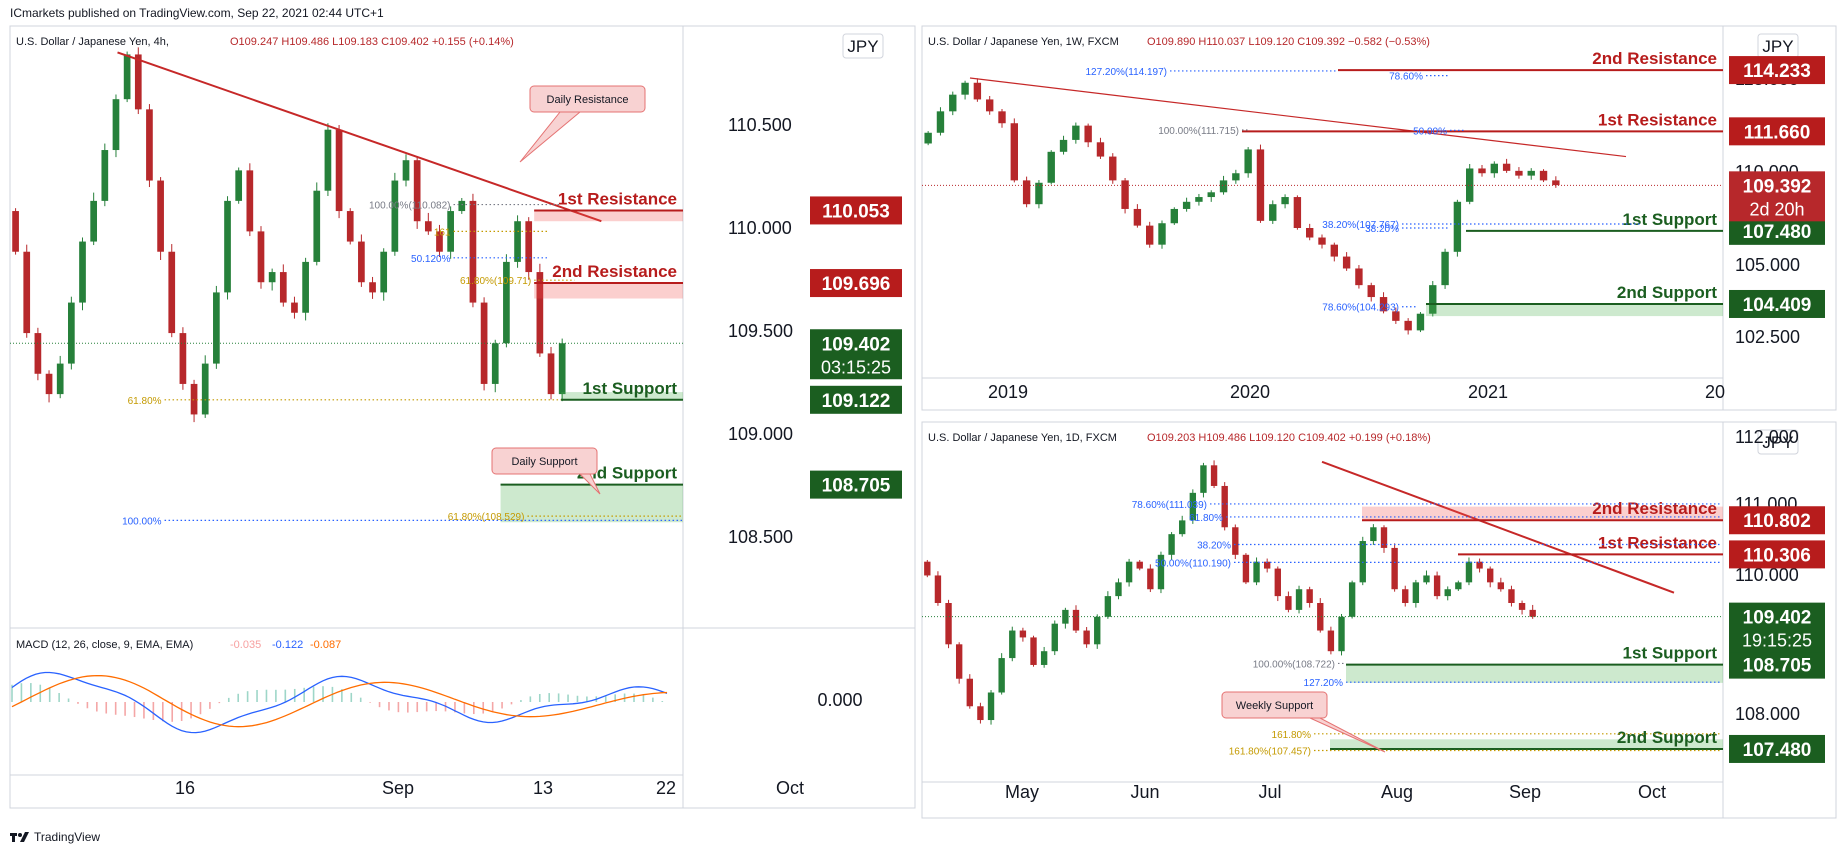  What do you see at coordinates (1777, 555) in the screenshot?
I see `level-price-text: 110.306` at bounding box center [1777, 555].